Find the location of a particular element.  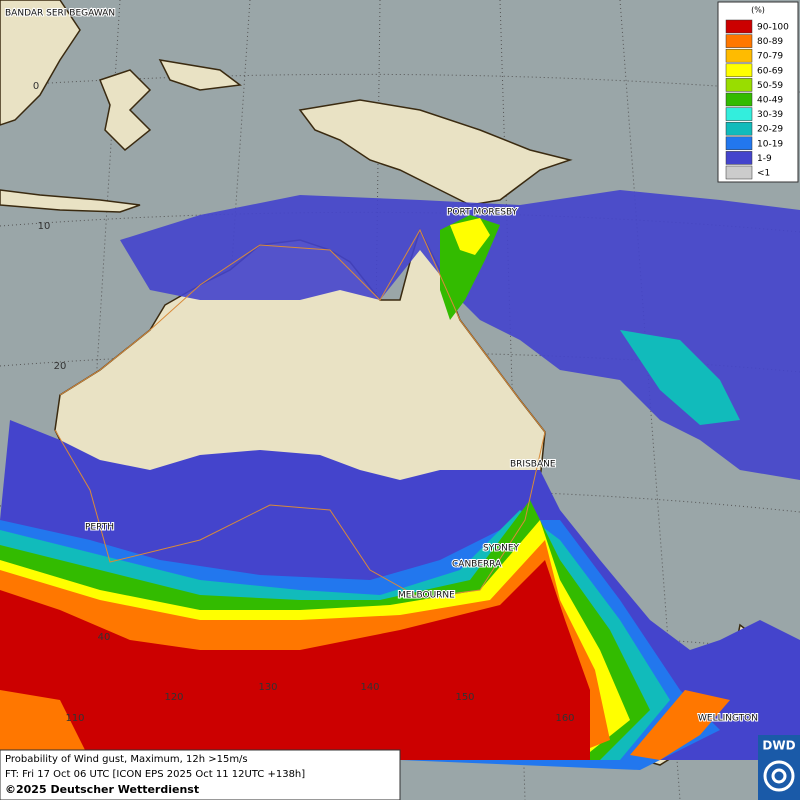

legend-label: 50-59 is located at coordinates (770, 86).